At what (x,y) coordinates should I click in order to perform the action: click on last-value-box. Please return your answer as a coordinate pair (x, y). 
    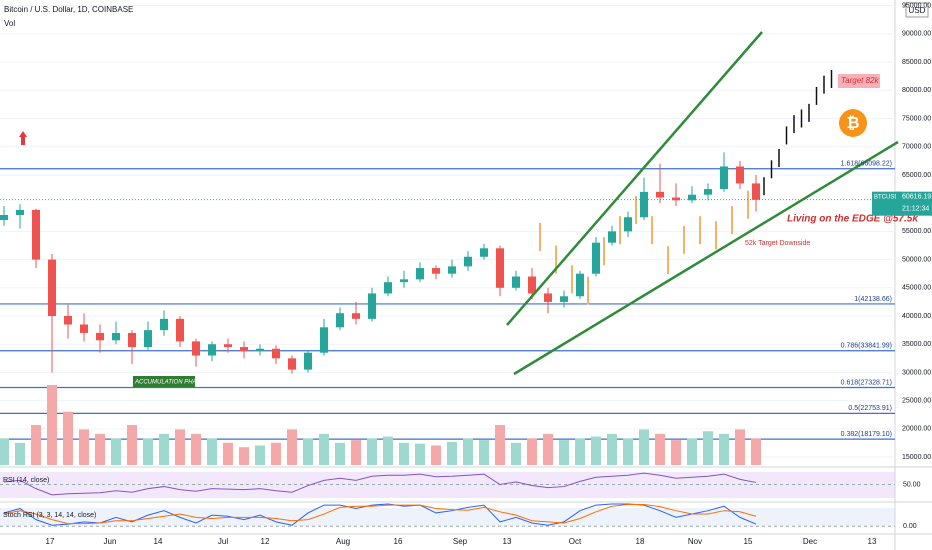
    Looking at the image, I should click on (914, 203).